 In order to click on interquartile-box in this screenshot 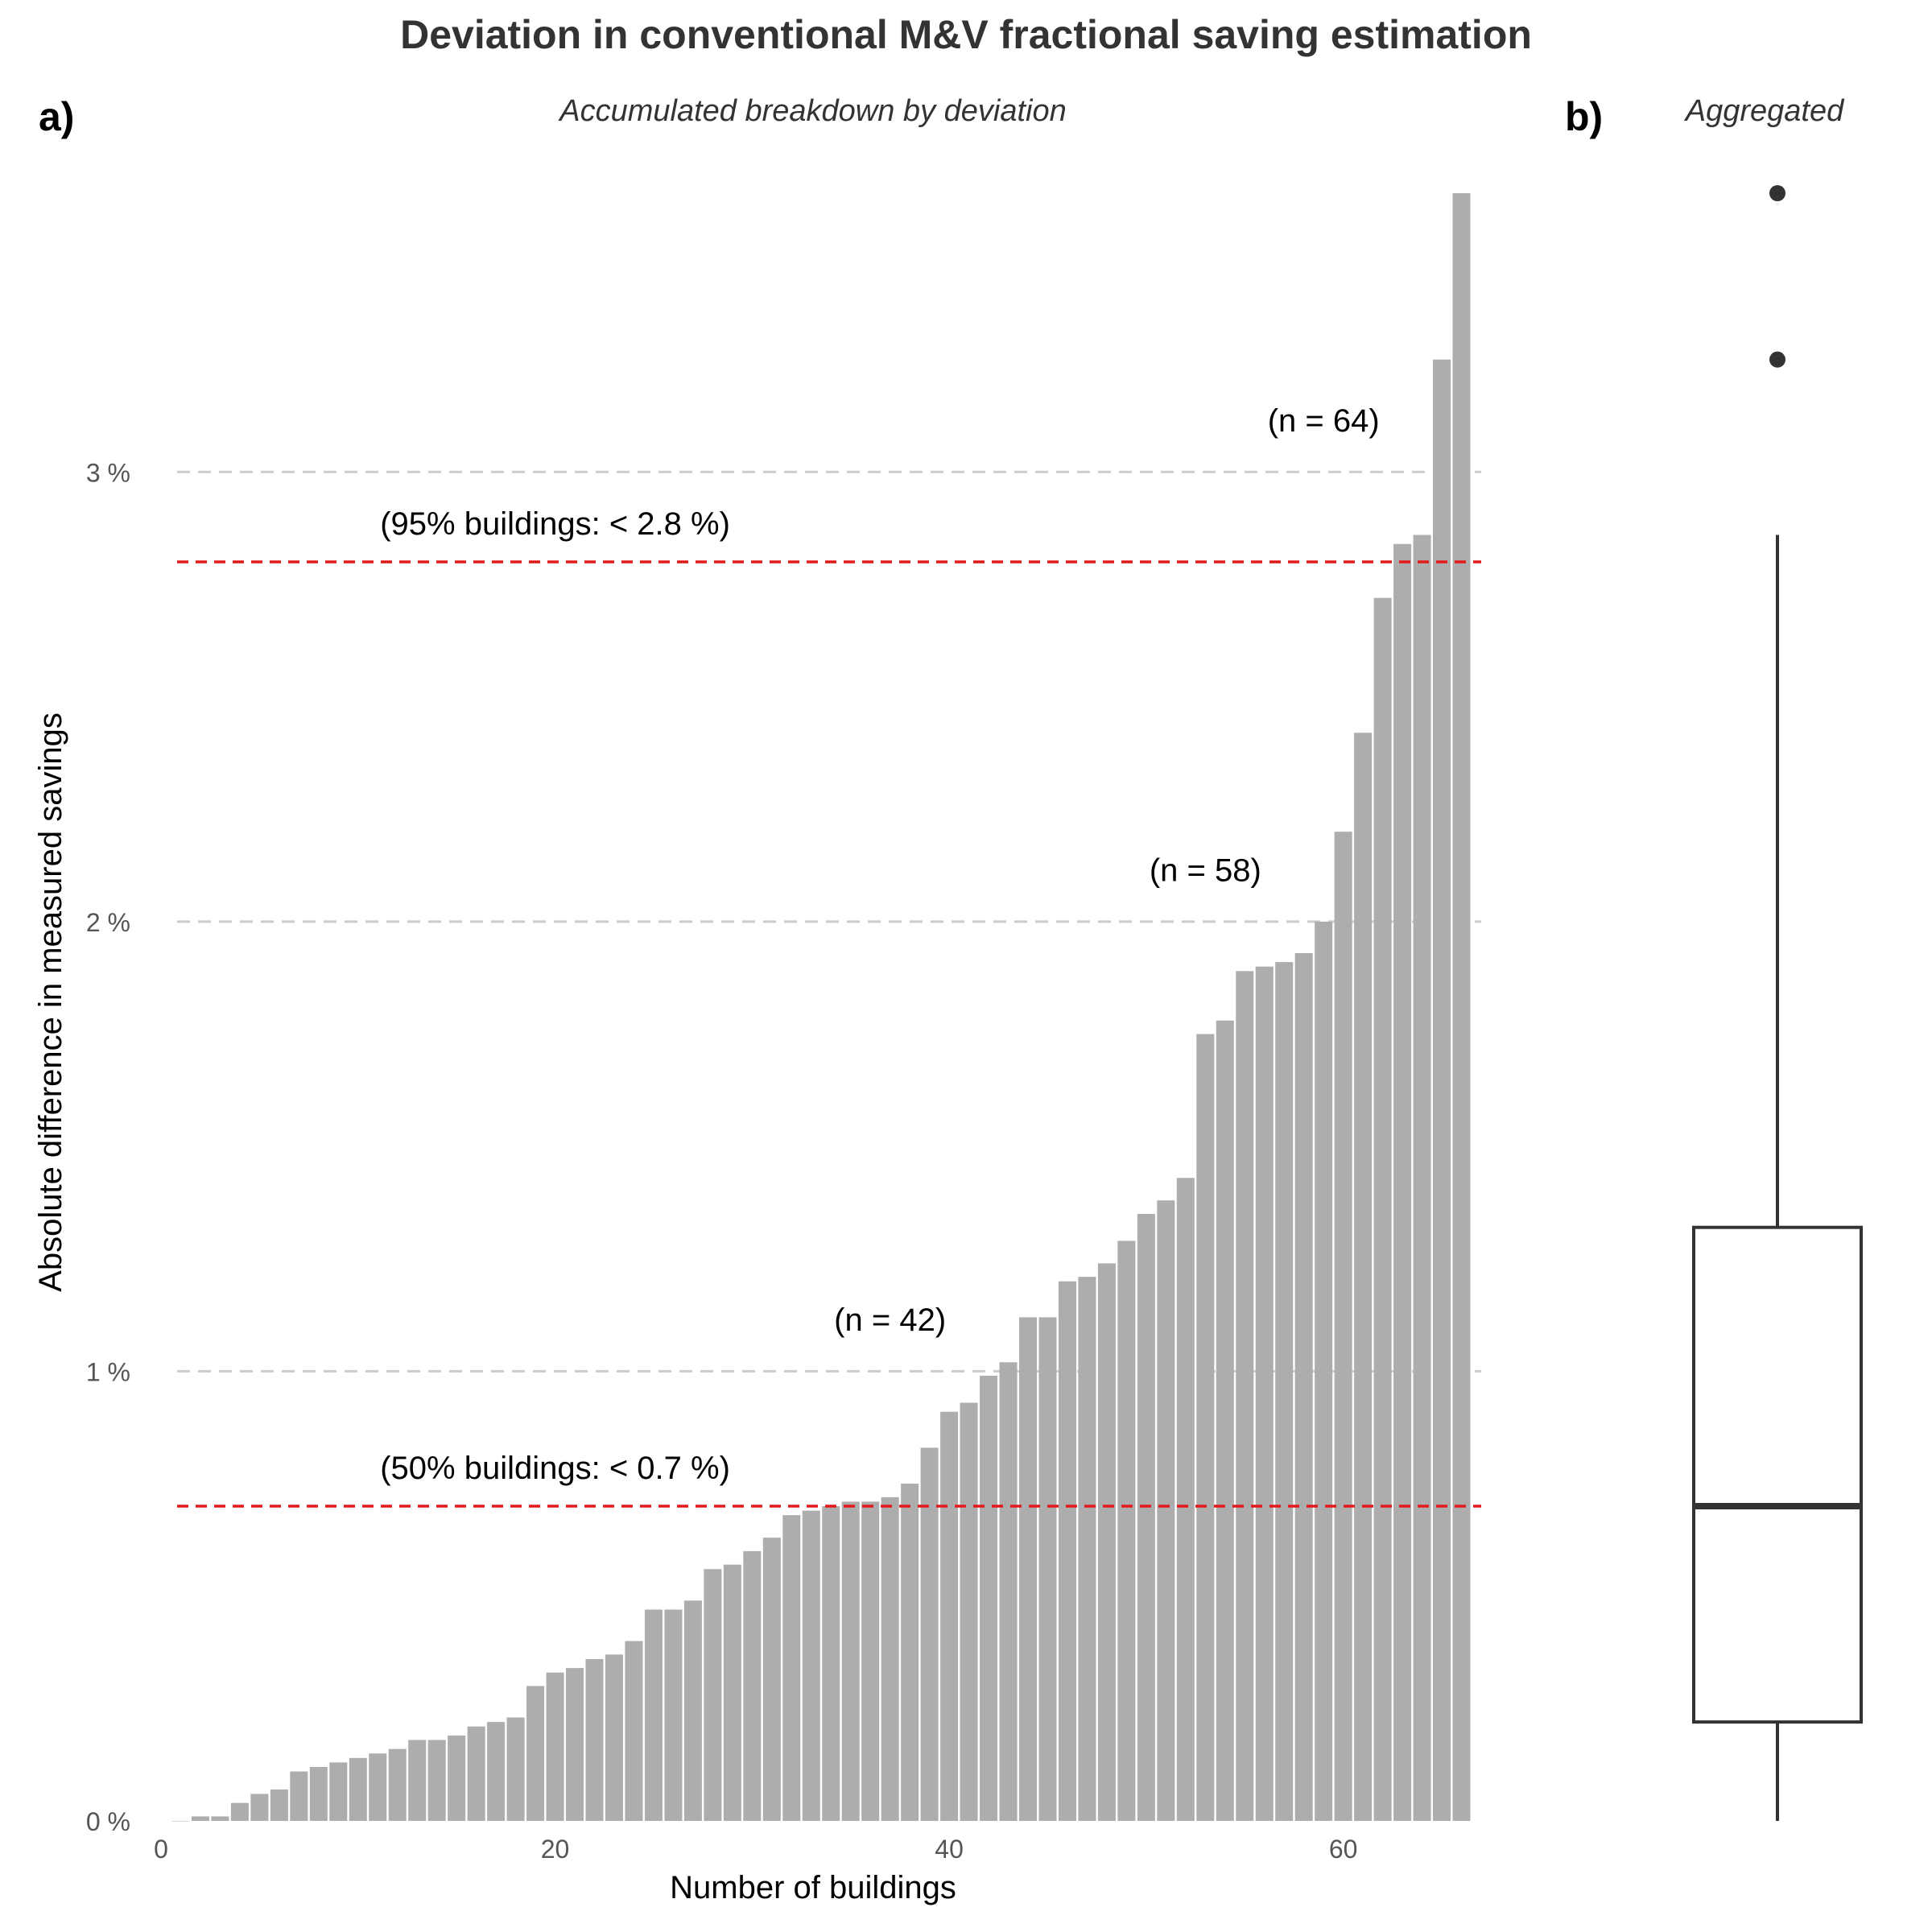, I will do `click(1777, 1474)`.